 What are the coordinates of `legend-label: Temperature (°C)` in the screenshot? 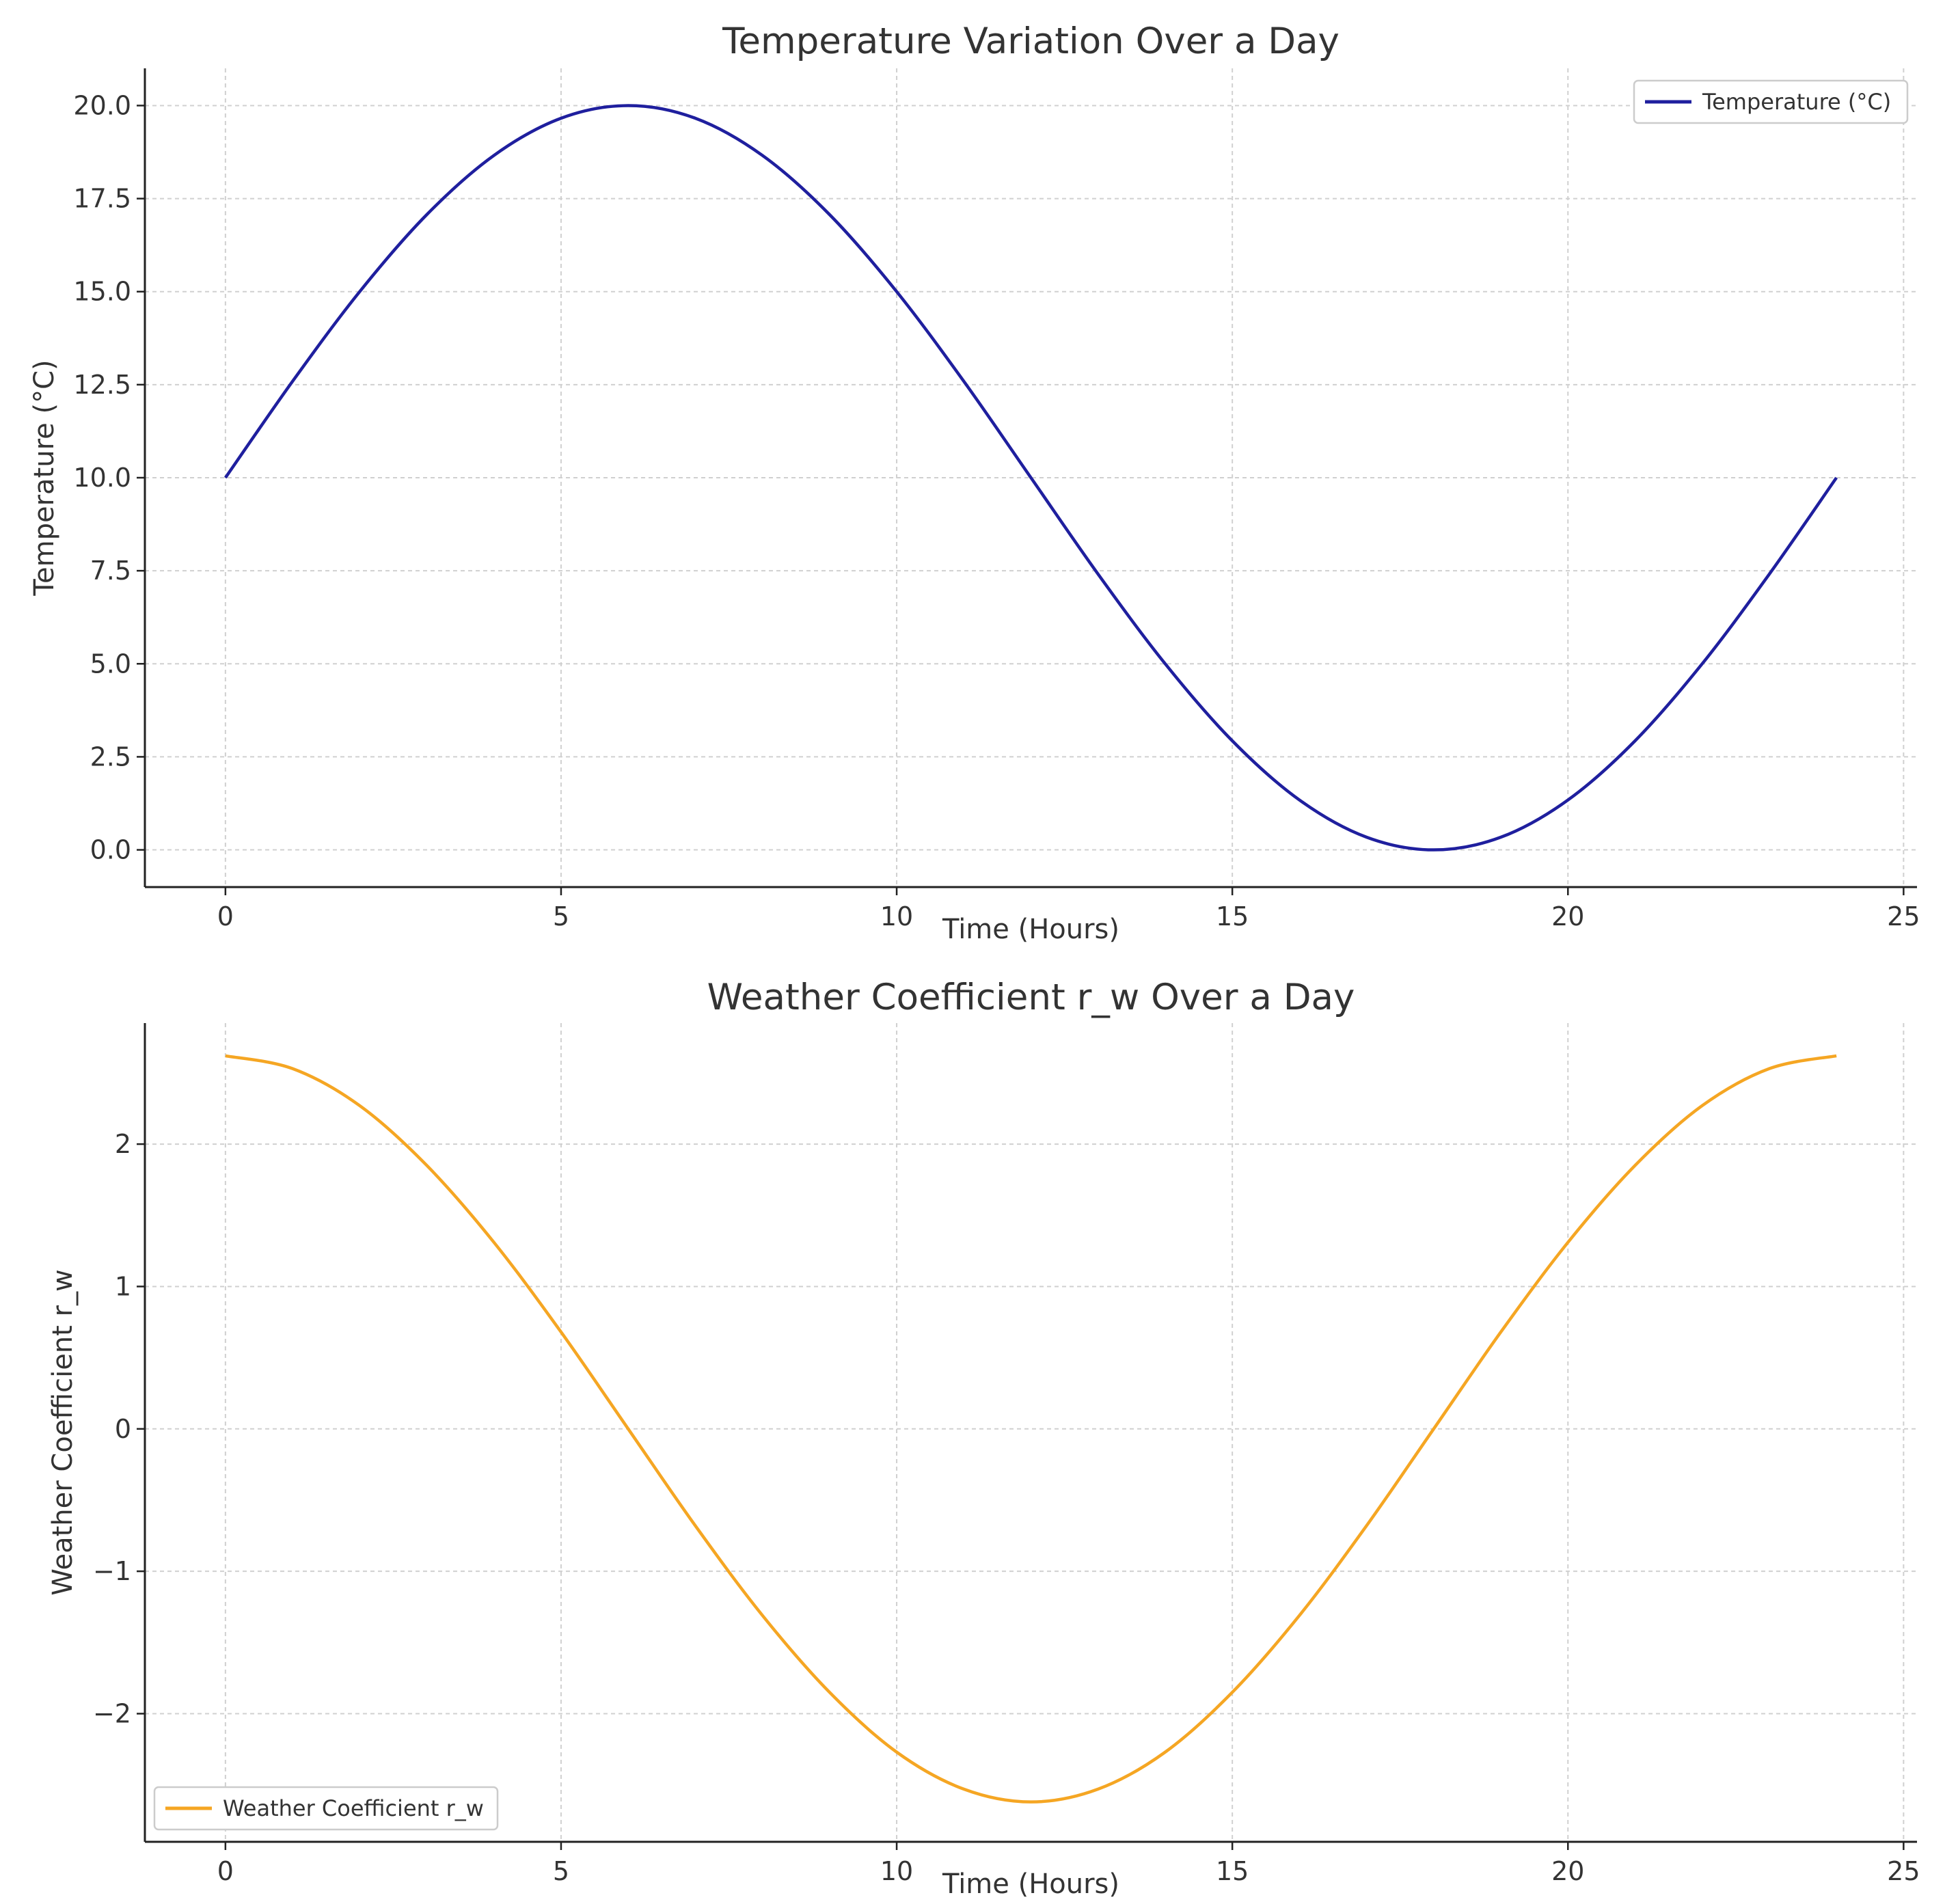 It's located at (1796, 102).